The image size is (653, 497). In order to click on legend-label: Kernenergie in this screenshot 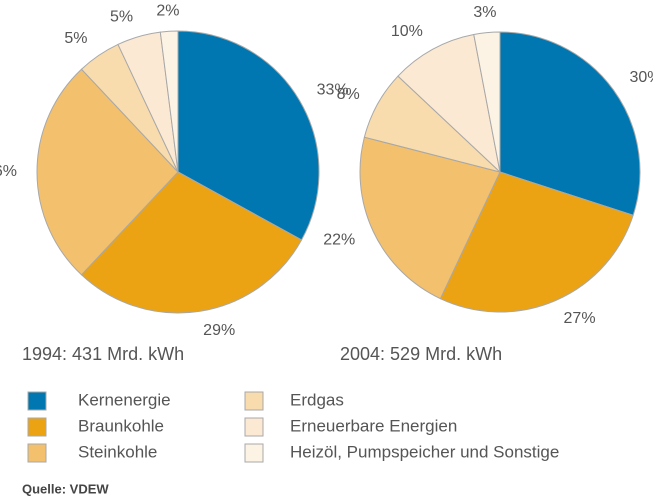, I will do `click(124, 399)`.